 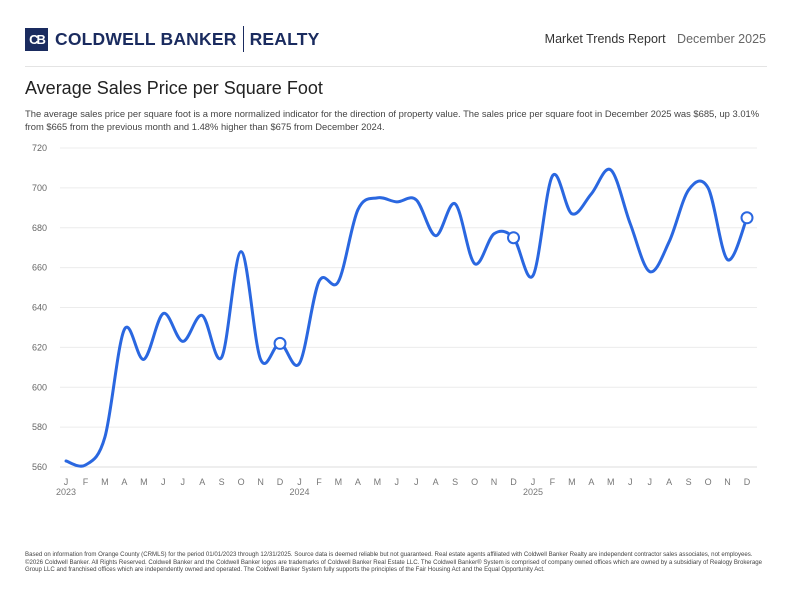 What do you see at coordinates (66, 492) in the screenshot?
I see `year-label: 2023` at bounding box center [66, 492].